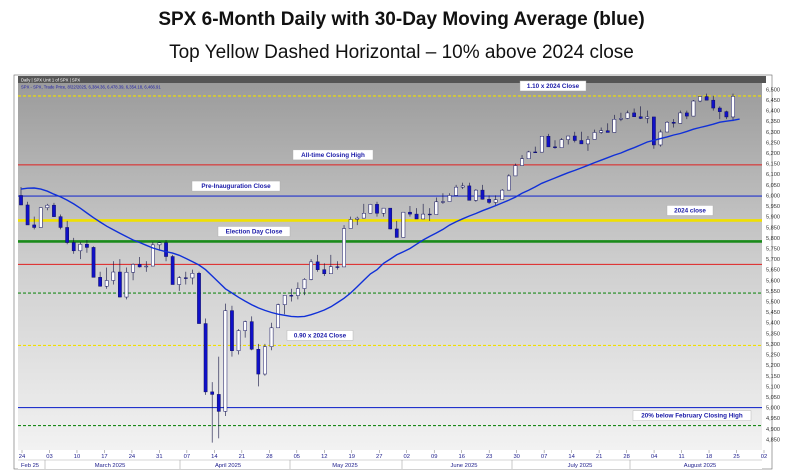 This screenshot has width=803, height=472. I want to click on x-tick-13: 27, so click(379, 457).